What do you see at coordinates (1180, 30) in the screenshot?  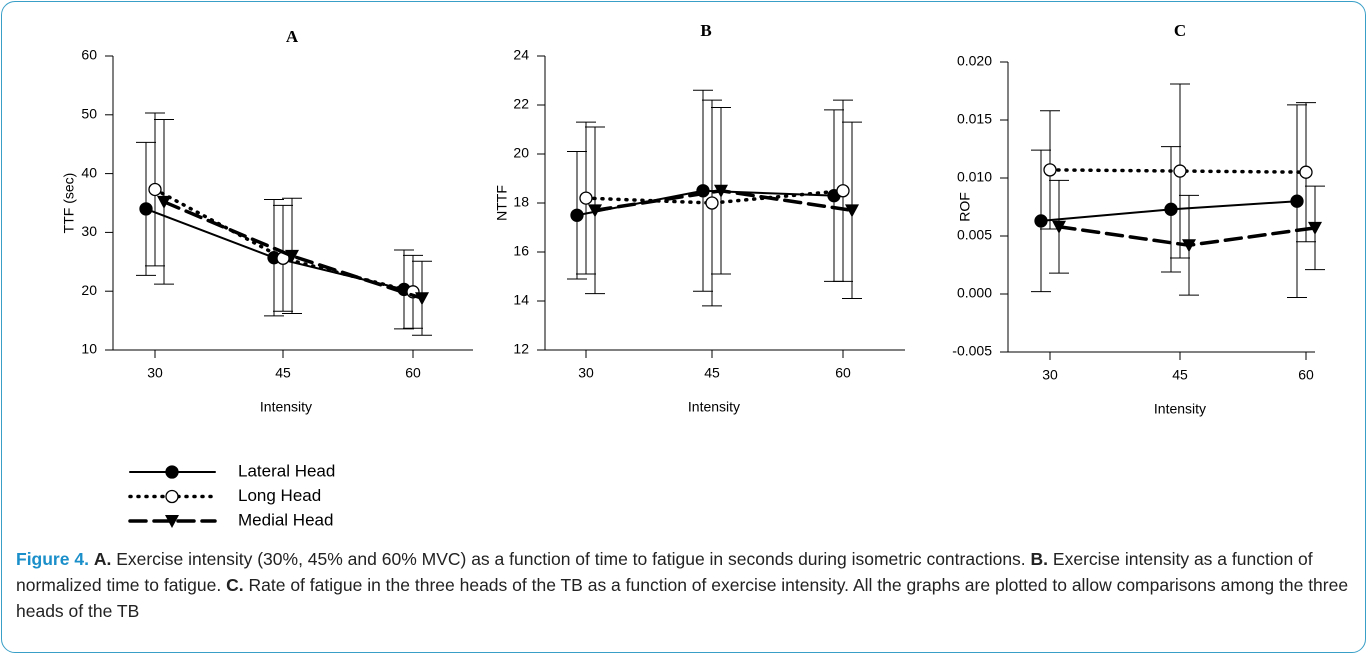 I see `chart-title: C` at bounding box center [1180, 30].